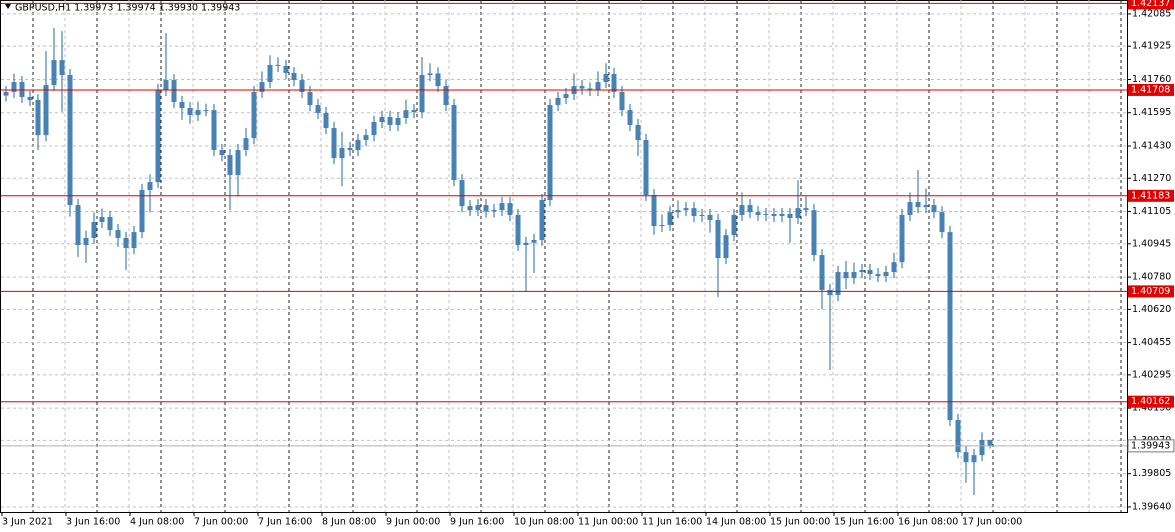 This screenshot has height=532, width=1175. What do you see at coordinates (1151, 342) in the screenshot?
I see `y-tick-label: 1.40455` at bounding box center [1151, 342].